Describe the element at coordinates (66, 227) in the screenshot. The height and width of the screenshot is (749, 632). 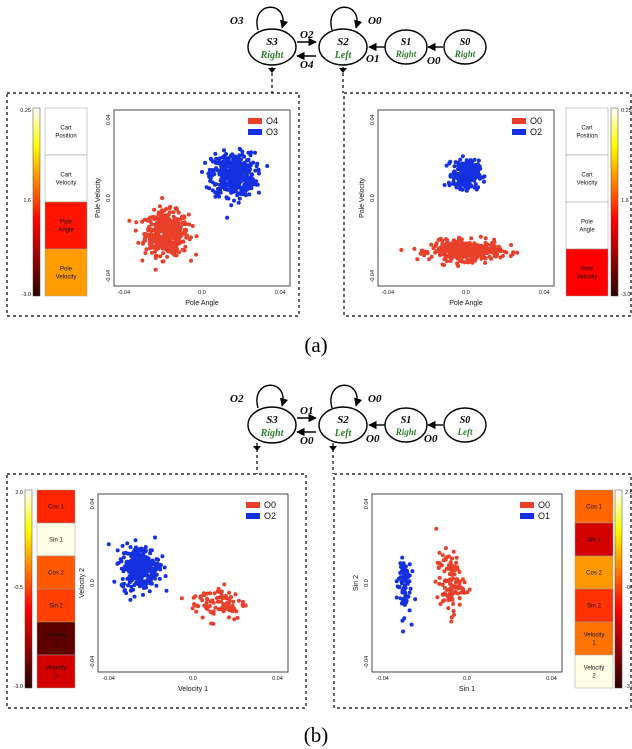
I see `heatmap-a-left-cell-label: Pole Angle` at that location.